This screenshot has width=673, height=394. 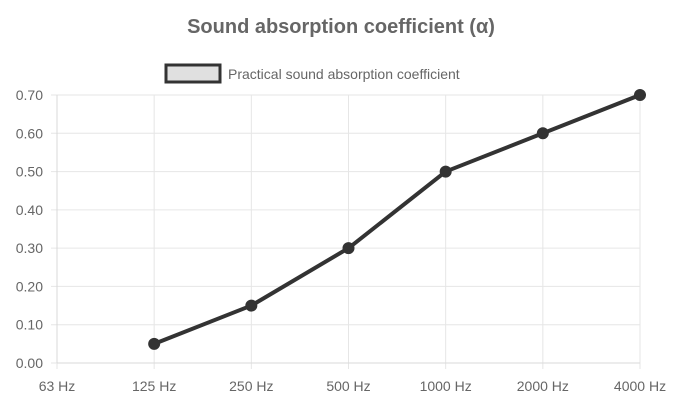 I want to click on x-tick-label: 63 Hz, so click(x=57, y=386).